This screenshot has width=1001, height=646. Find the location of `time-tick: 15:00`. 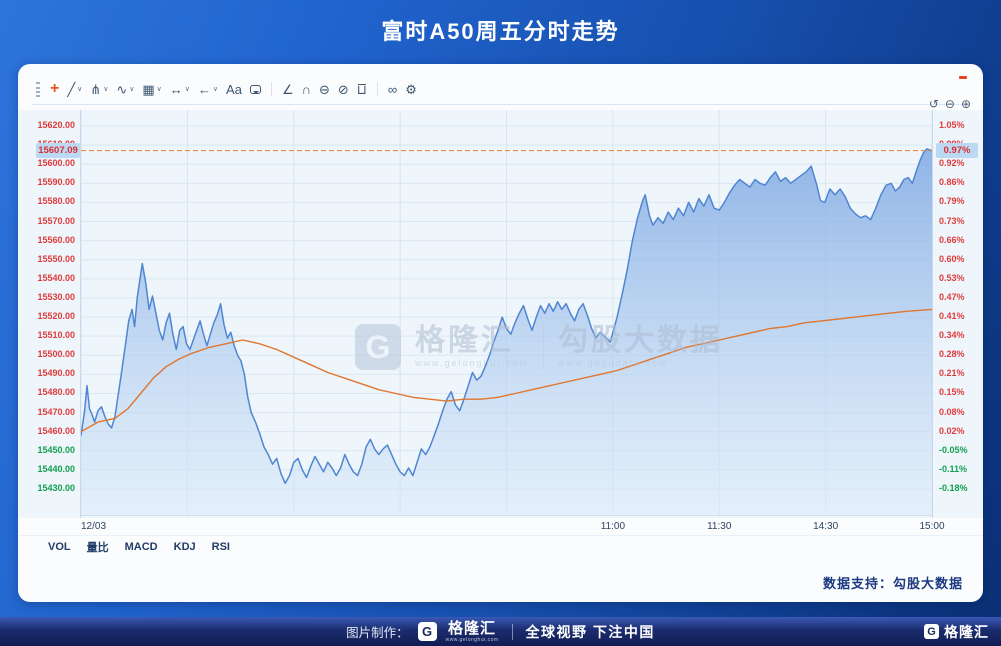

time-tick: 15:00 is located at coordinates (932, 526).